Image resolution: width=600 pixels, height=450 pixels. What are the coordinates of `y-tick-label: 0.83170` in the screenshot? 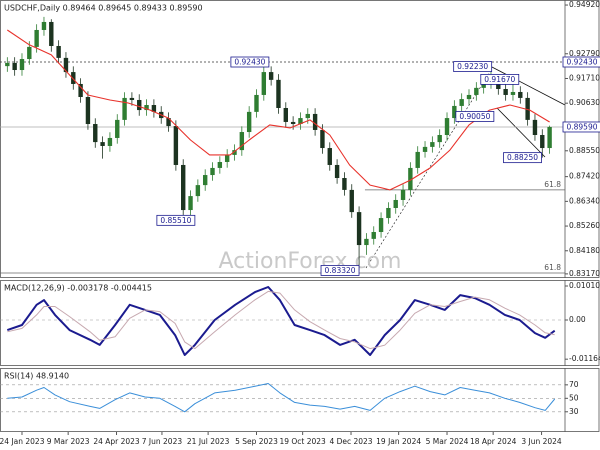 It's located at (584, 273).